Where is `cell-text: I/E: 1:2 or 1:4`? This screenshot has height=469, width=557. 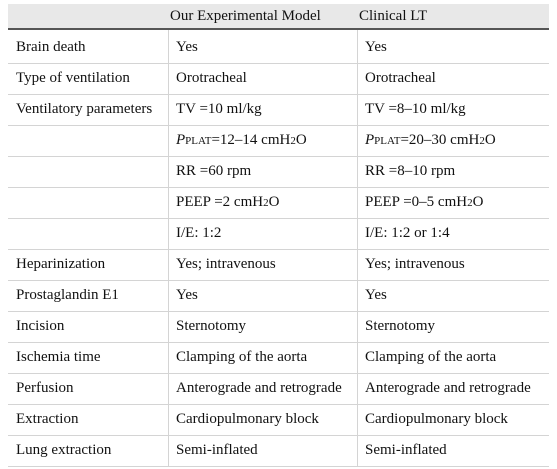 cell-text: I/E: 1:2 or 1:4 is located at coordinates (407, 233).